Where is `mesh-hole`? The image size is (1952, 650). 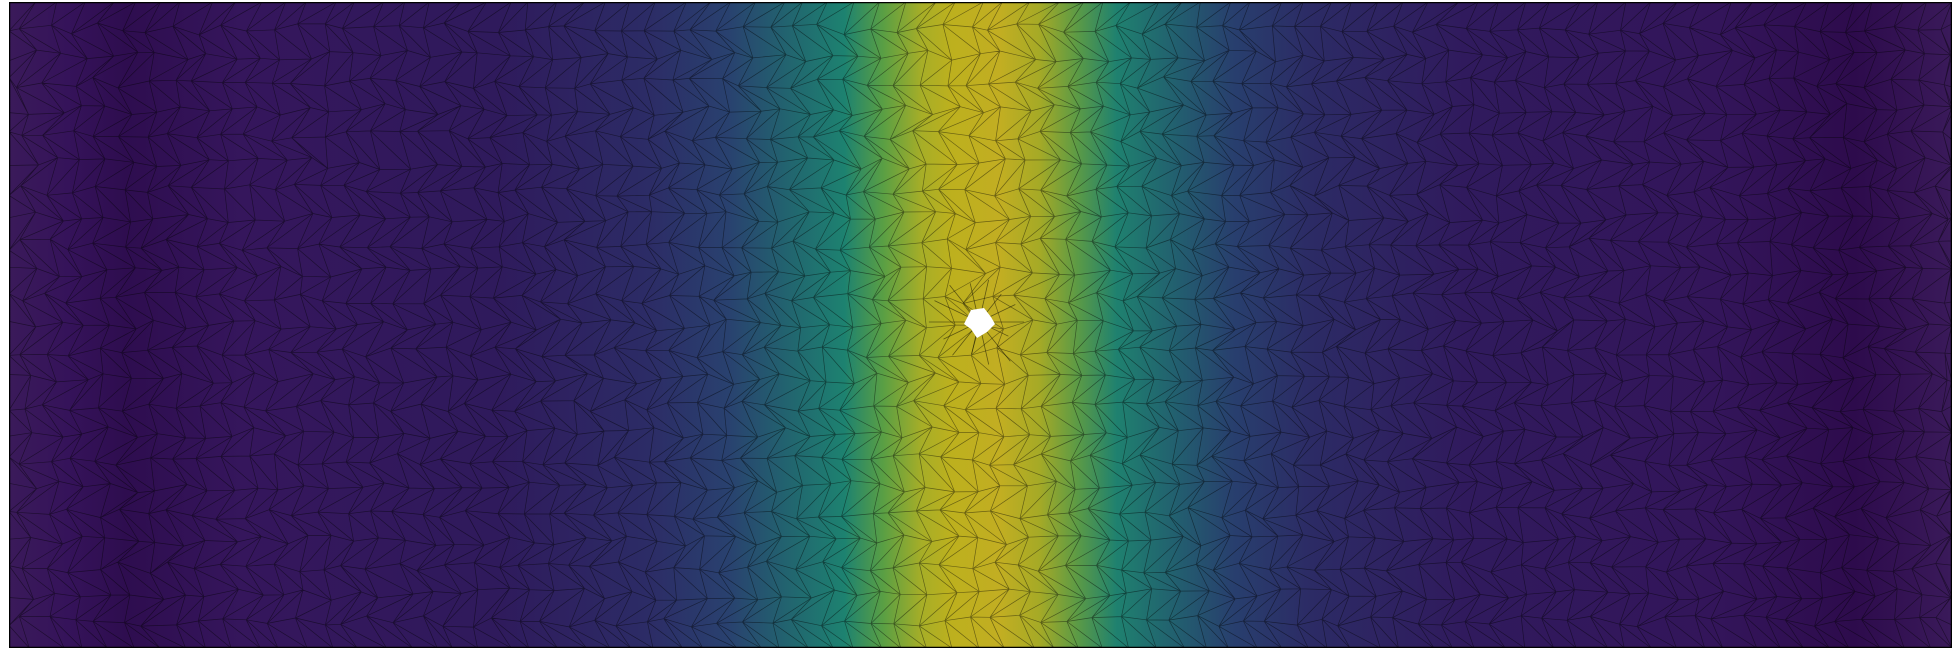 mesh-hole is located at coordinates (979, 323).